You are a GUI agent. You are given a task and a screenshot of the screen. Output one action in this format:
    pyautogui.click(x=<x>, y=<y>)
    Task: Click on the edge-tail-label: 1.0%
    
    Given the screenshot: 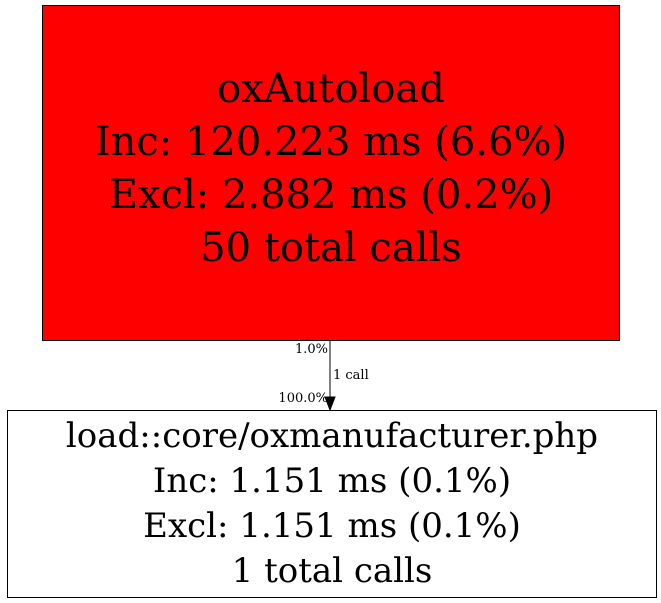 What is the action you would take?
    pyautogui.click(x=311, y=349)
    